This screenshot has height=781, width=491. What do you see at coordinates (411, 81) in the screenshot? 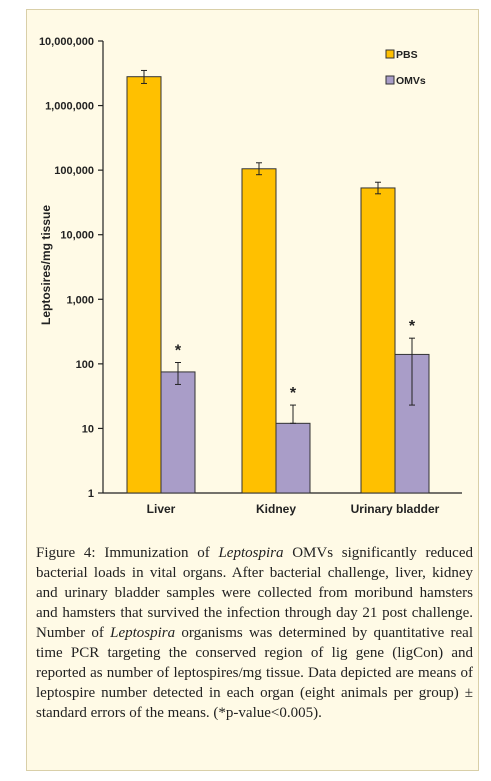
I see `legend-label-omvs: OMVs` at bounding box center [411, 81].